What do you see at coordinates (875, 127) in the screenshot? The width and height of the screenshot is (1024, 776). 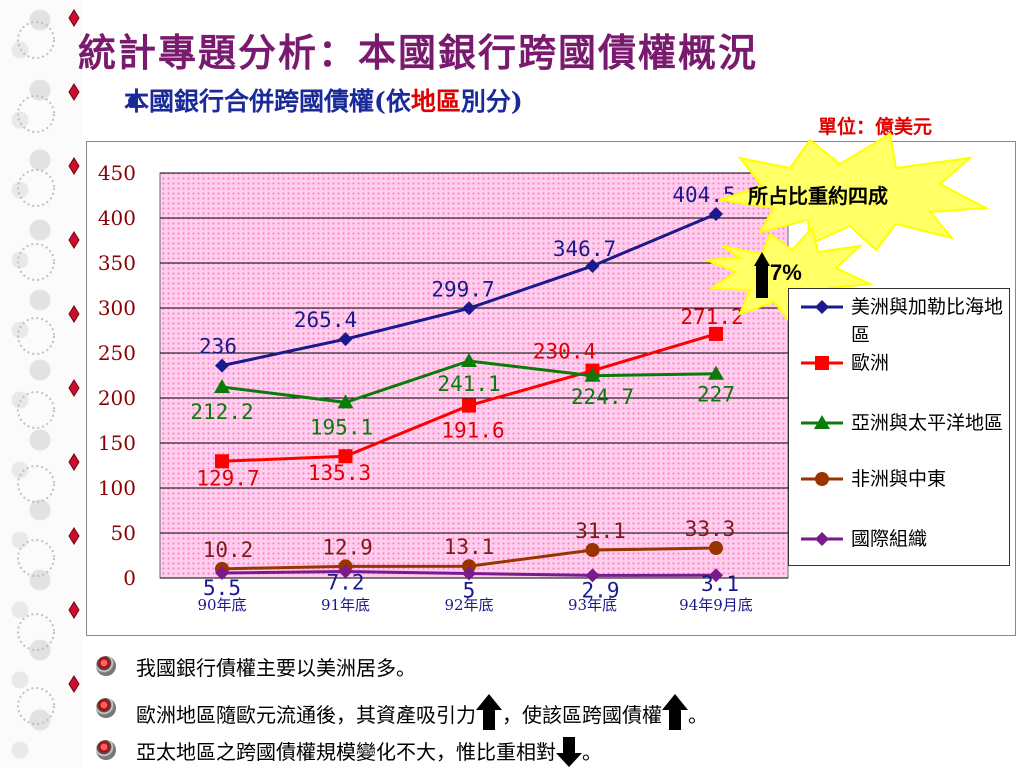 I see `unit-label: 單位：億美元` at bounding box center [875, 127].